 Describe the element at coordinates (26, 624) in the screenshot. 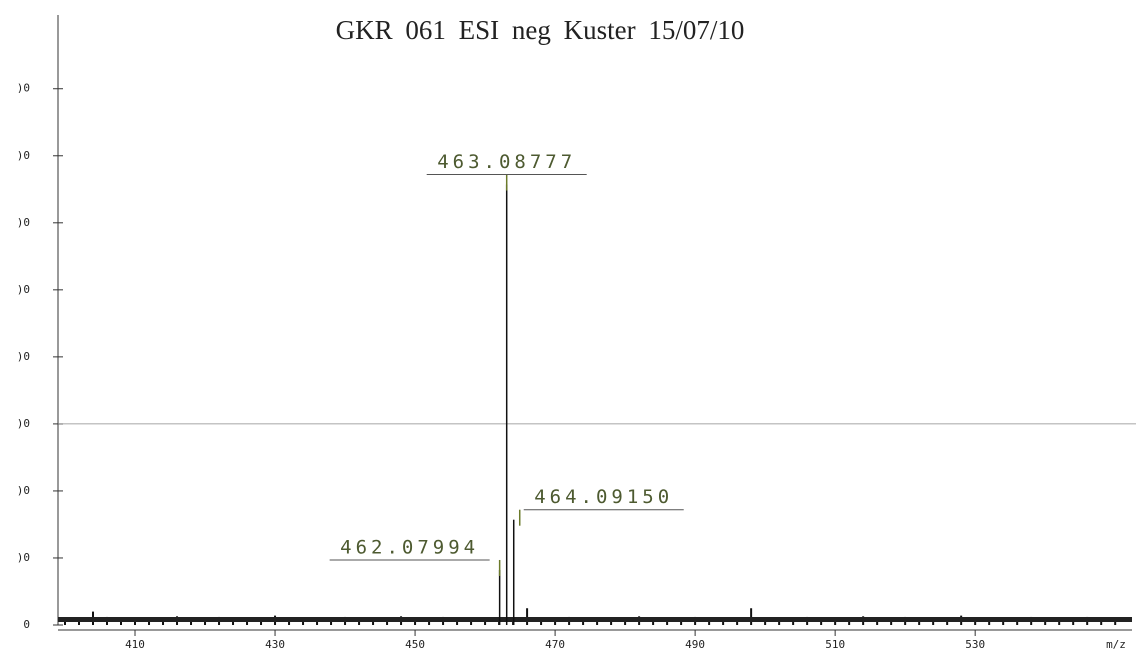

I see `y-tick-label: 0` at that location.